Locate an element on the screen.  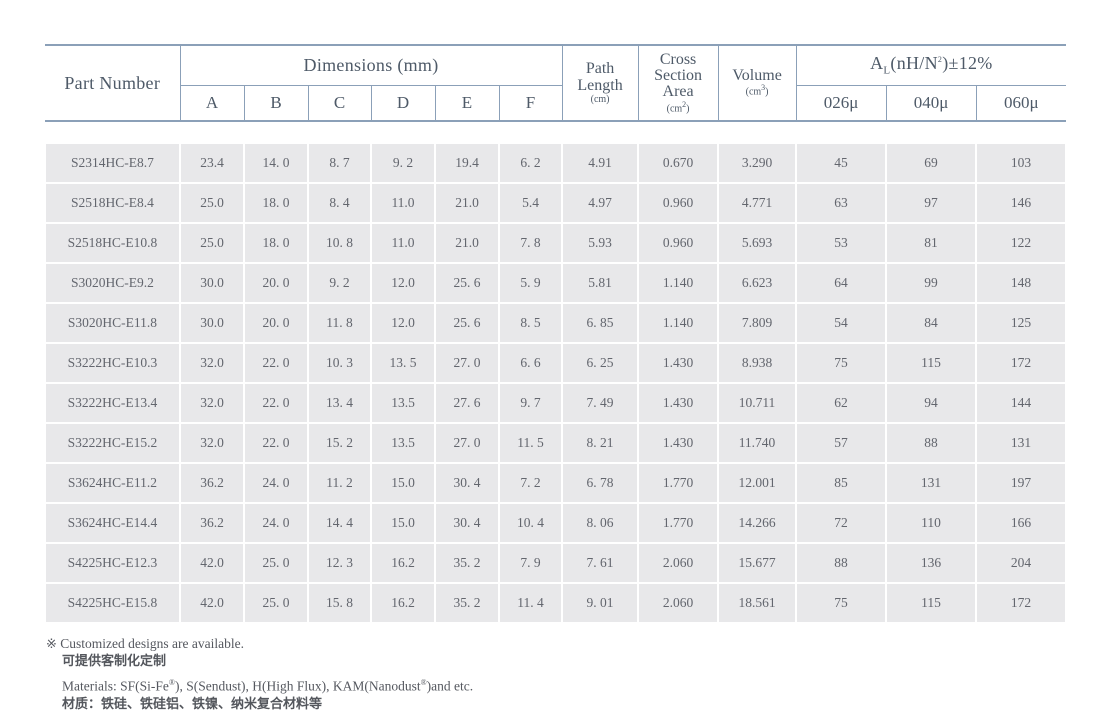
value-cell: 0.960 is located at coordinates (678, 243).